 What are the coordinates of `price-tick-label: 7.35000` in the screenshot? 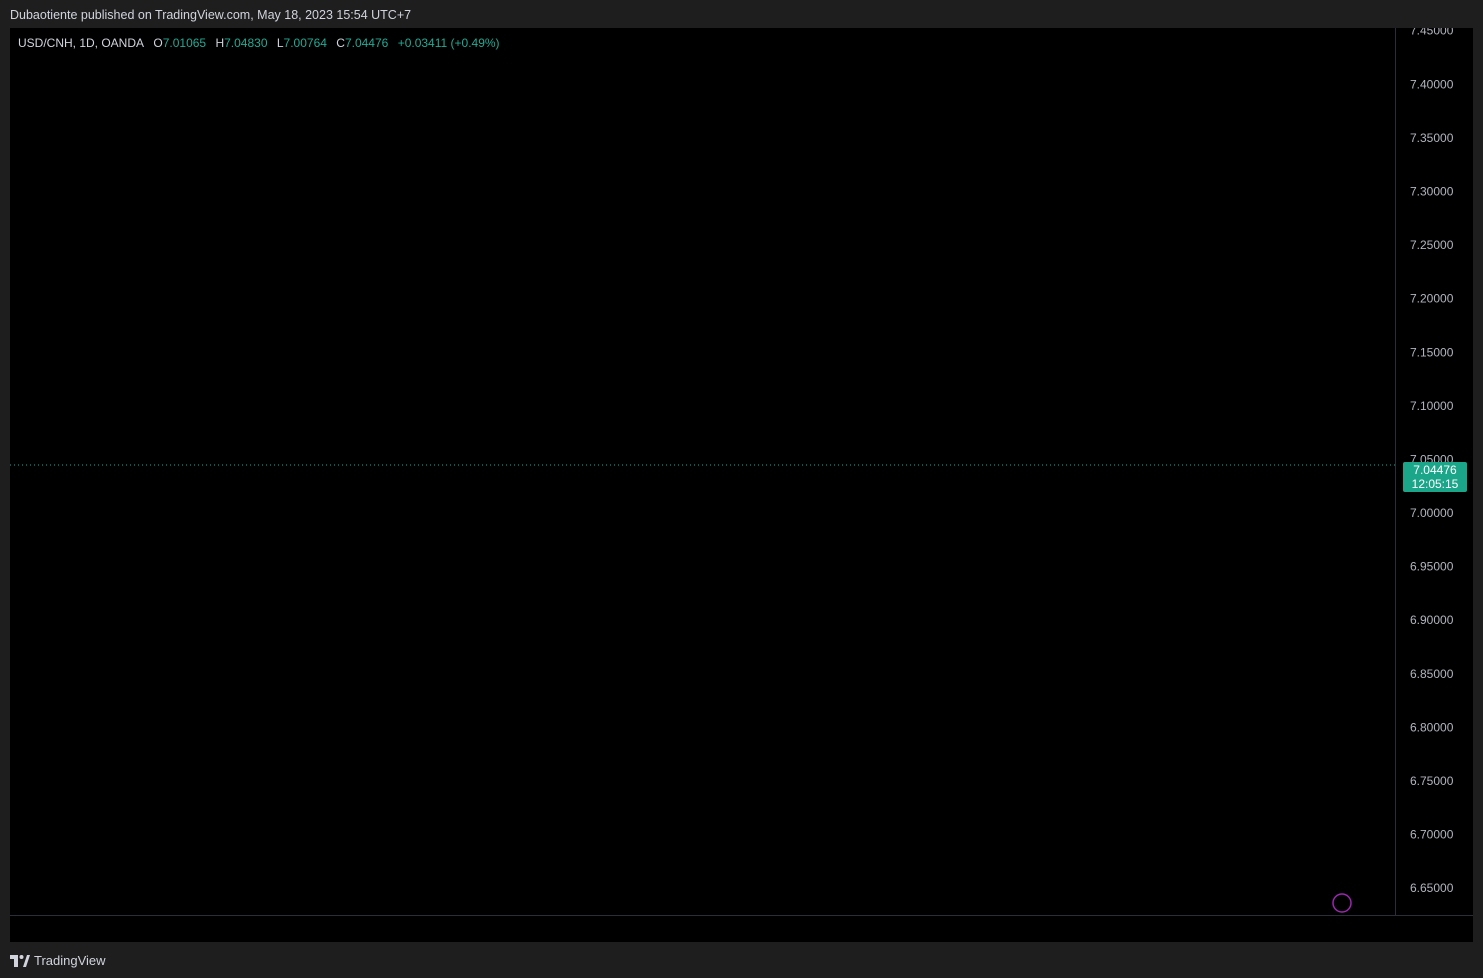 It's located at (1432, 138).